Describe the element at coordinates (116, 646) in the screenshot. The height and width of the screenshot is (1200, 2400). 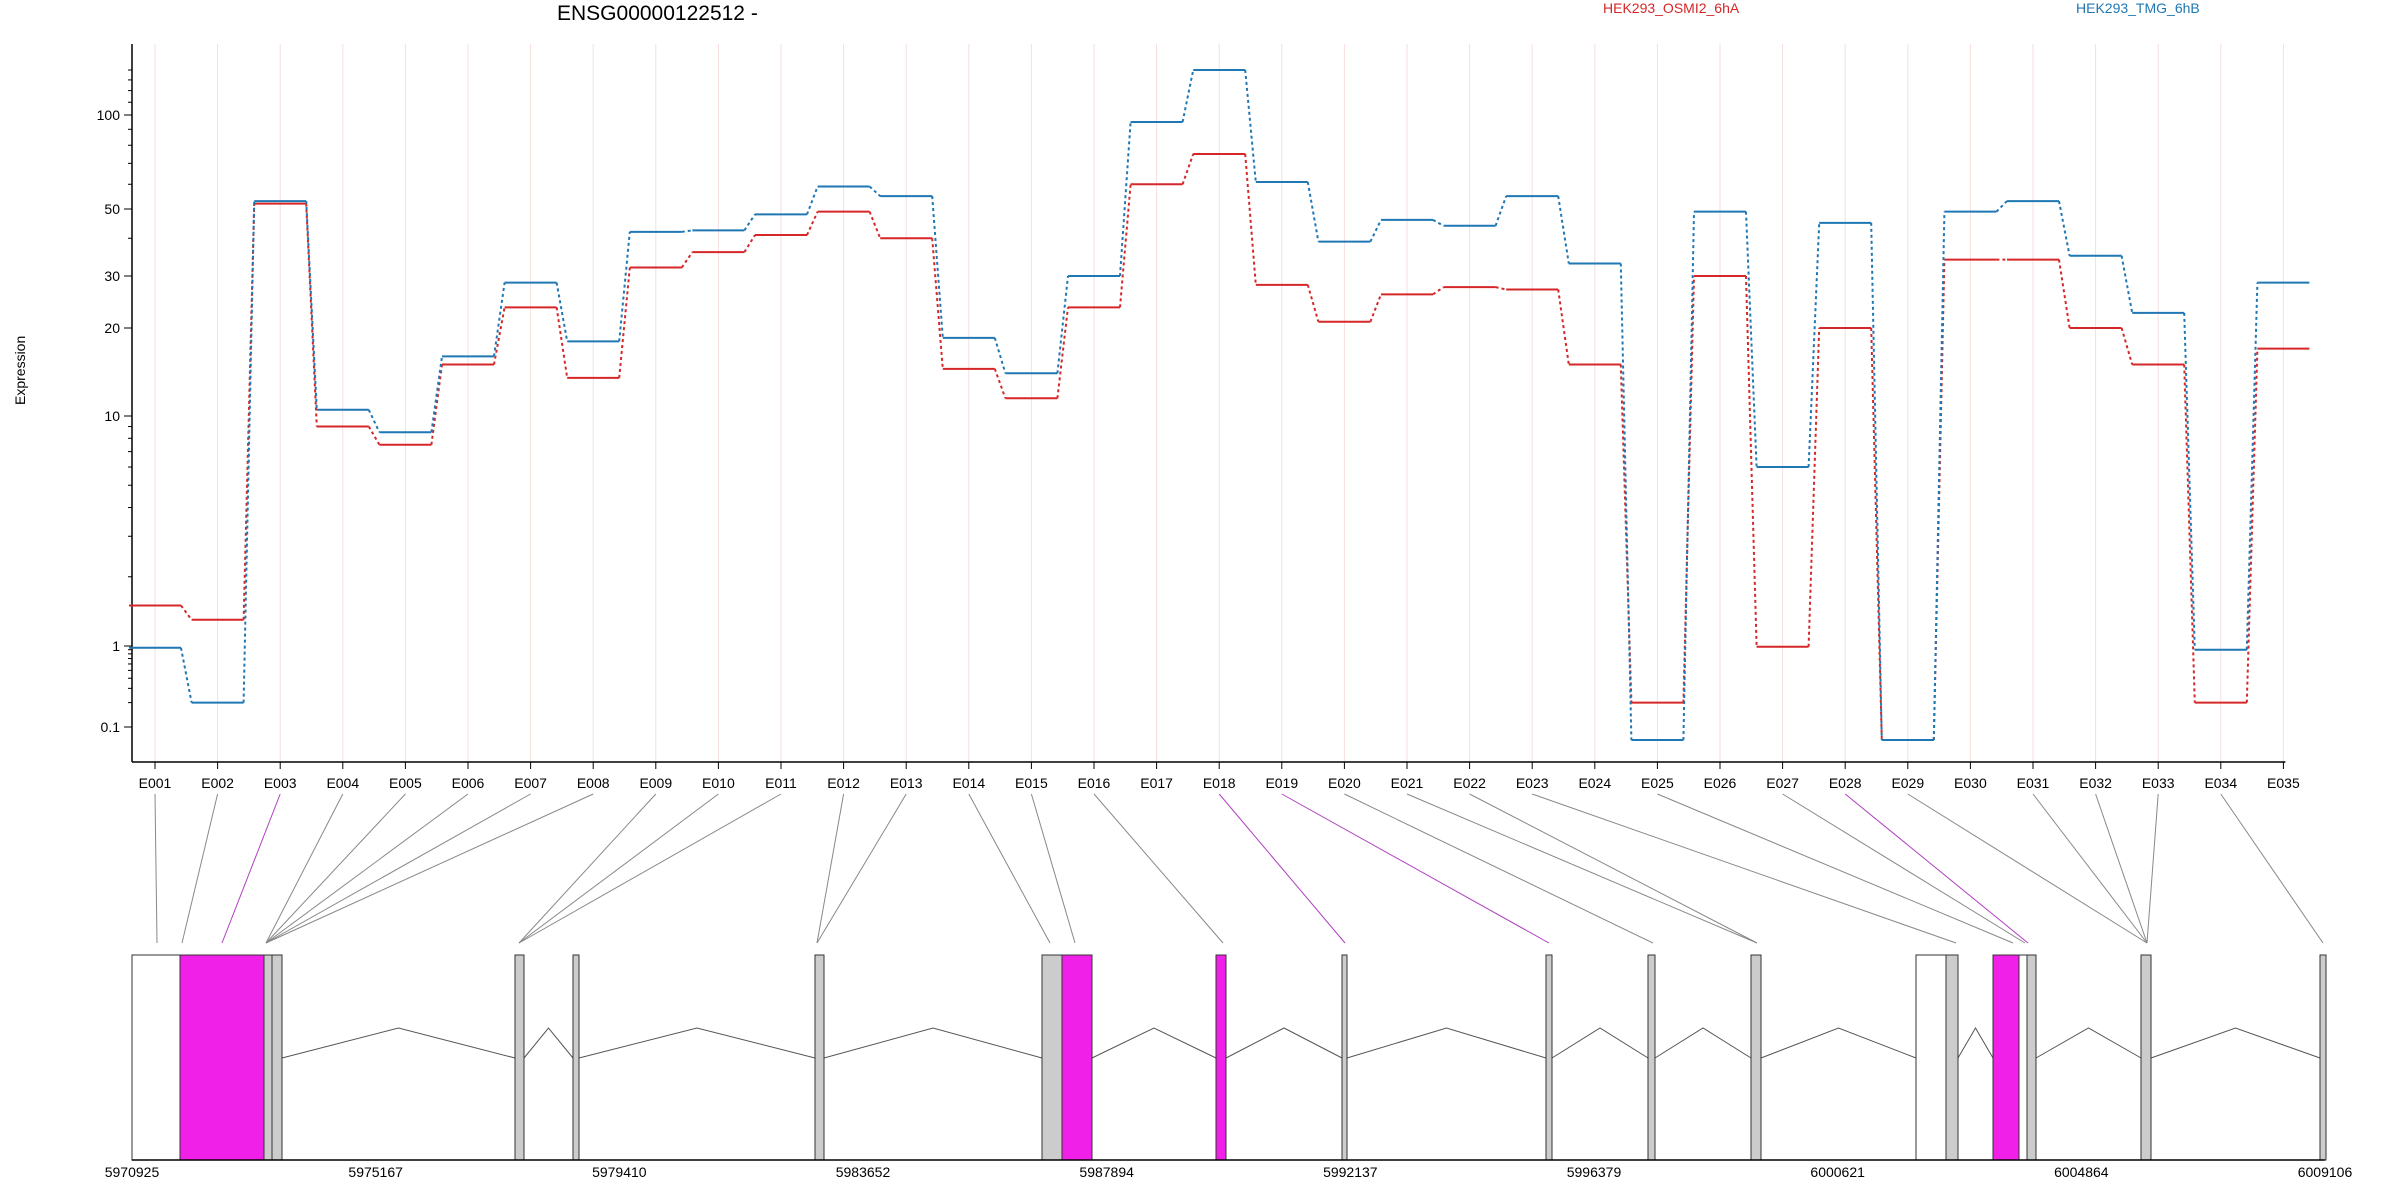
I see `y-tick-label: 1` at that location.